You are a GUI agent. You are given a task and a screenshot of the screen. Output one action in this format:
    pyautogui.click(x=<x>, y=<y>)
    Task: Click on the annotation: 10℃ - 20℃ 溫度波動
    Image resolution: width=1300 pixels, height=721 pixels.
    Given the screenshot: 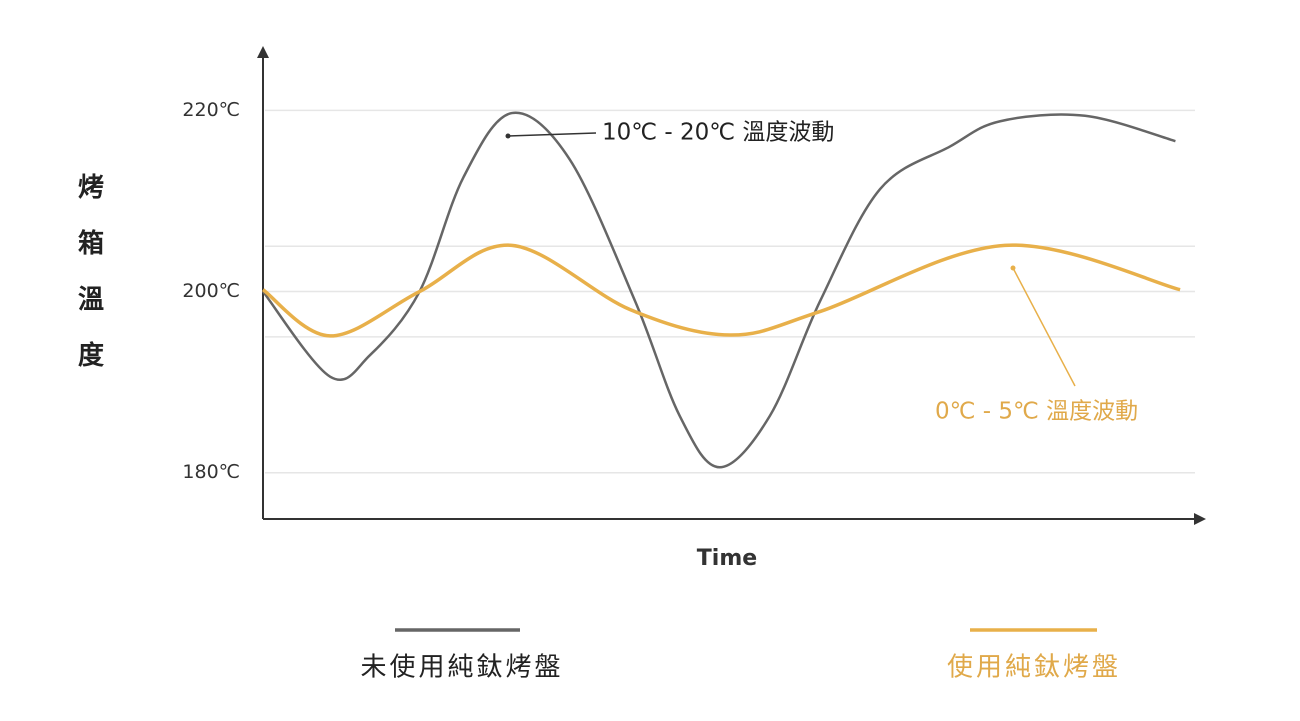 What is the action you would take?
    pyautogui.click(x=718, y=133)
    